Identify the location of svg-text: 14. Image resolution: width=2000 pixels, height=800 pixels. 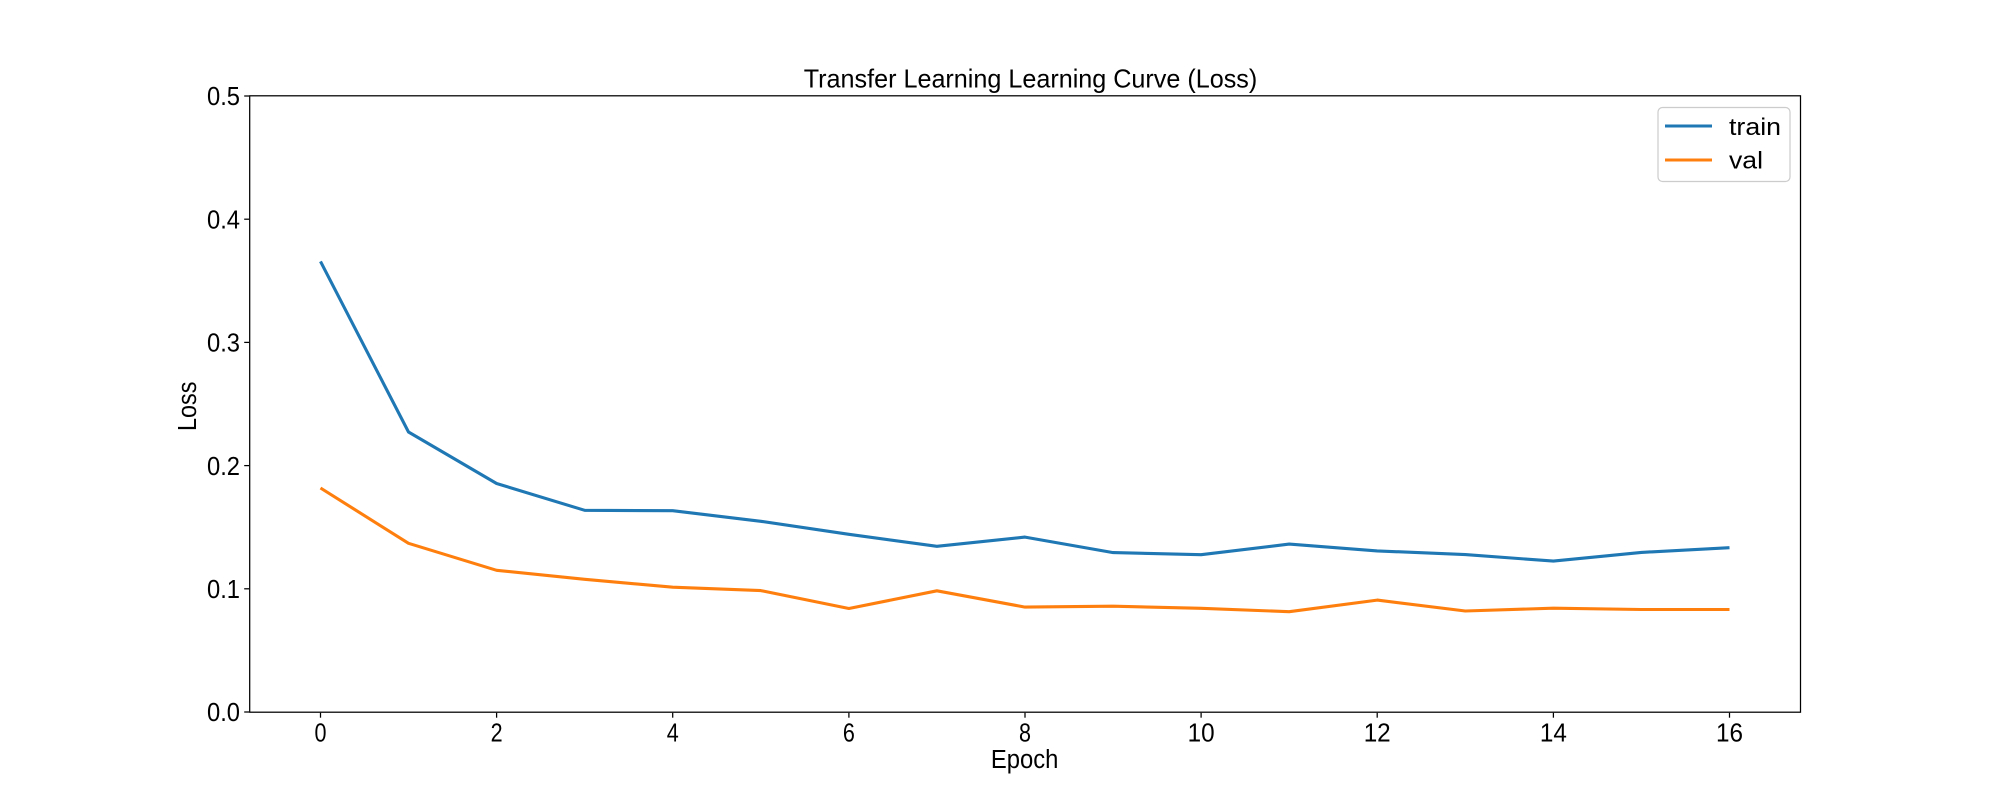
(1553, 732).